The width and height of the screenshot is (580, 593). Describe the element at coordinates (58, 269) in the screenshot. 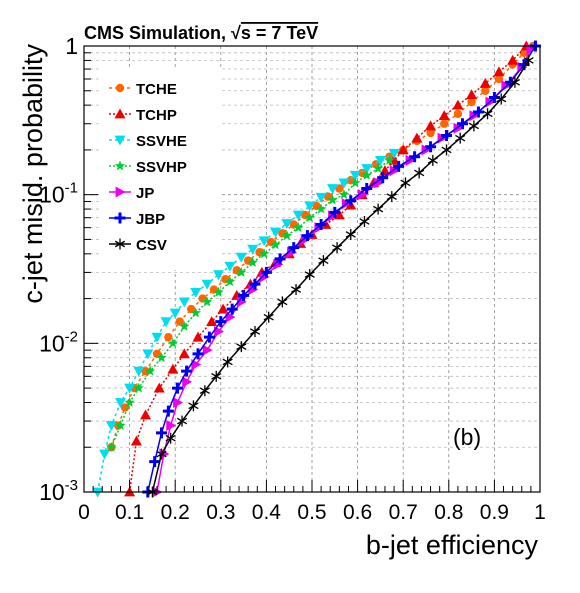

I see `y-tick-labels: 10⁻³ 10⁻² 10⁻¹ 1` at that location.